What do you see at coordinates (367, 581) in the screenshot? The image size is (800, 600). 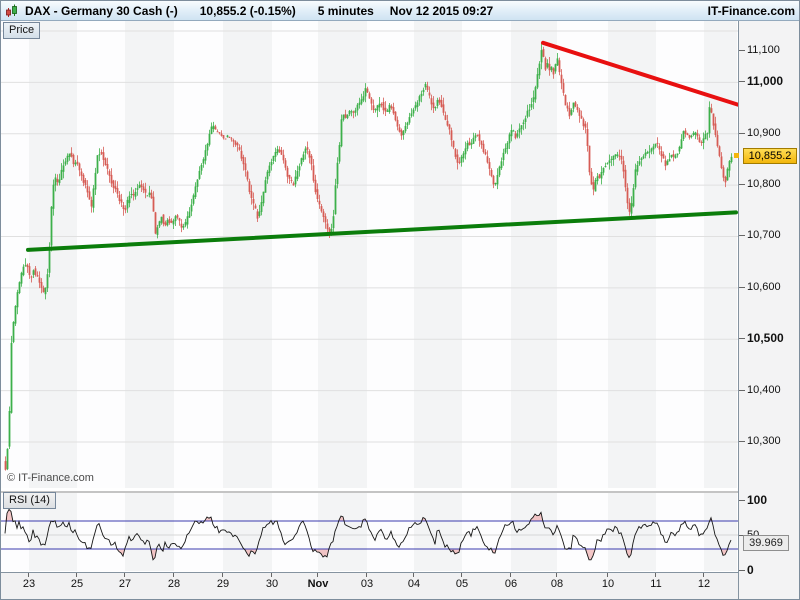 I see `time-tick: 03` at bounding box center [367, 581].